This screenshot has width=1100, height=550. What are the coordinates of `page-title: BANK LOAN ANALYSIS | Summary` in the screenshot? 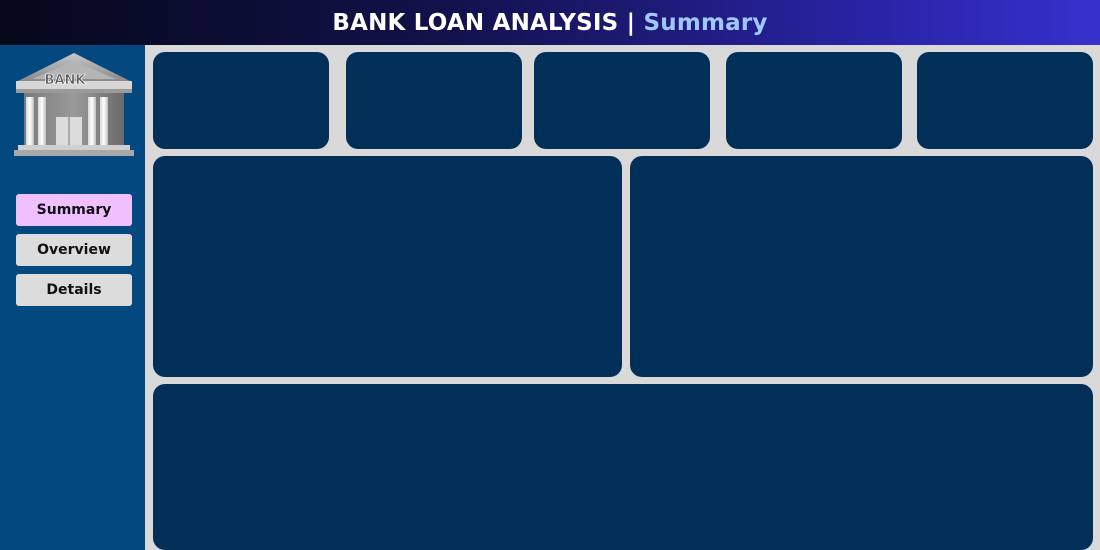 It's located at (549, 23).